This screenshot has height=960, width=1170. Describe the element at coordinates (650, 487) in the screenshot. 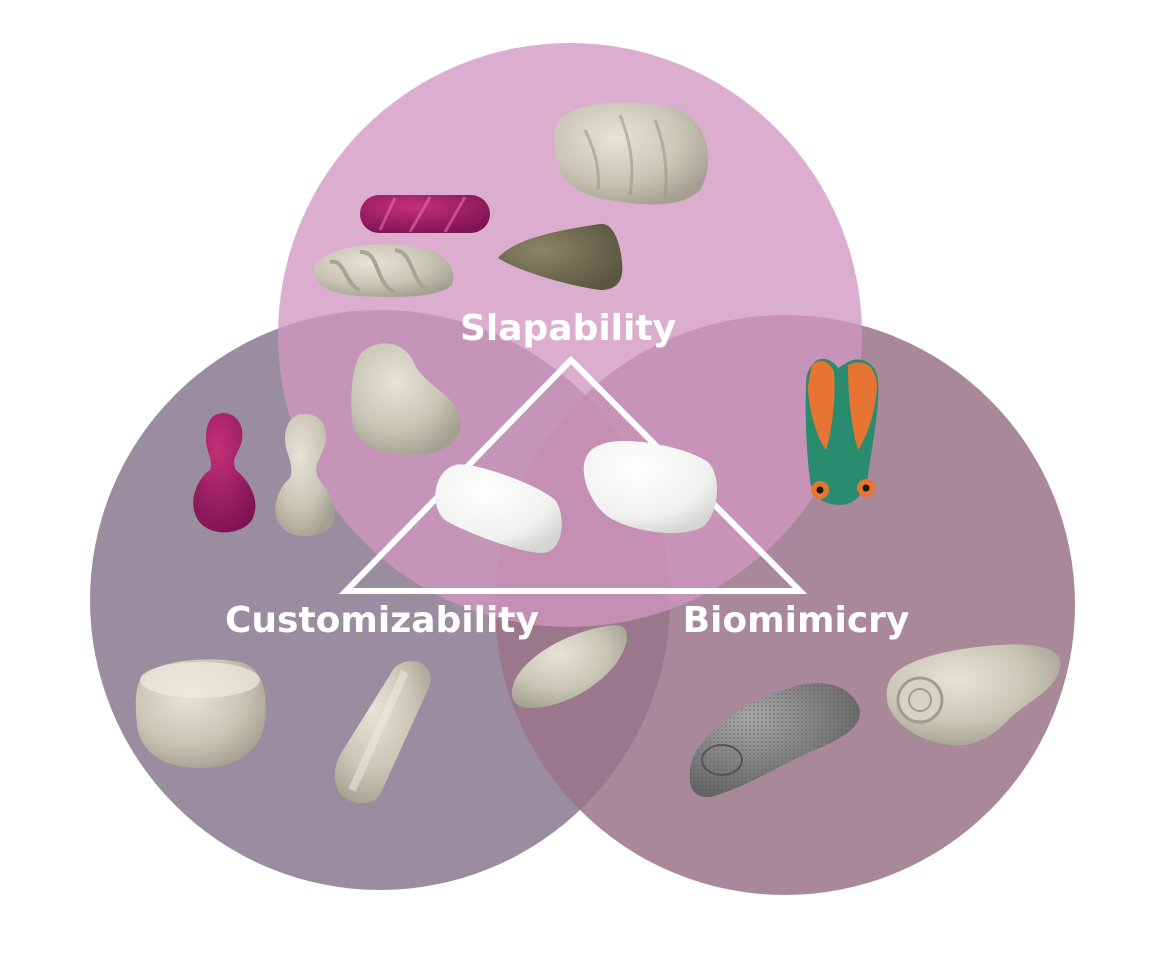

I see `white-rounded-block-icon` at that location.